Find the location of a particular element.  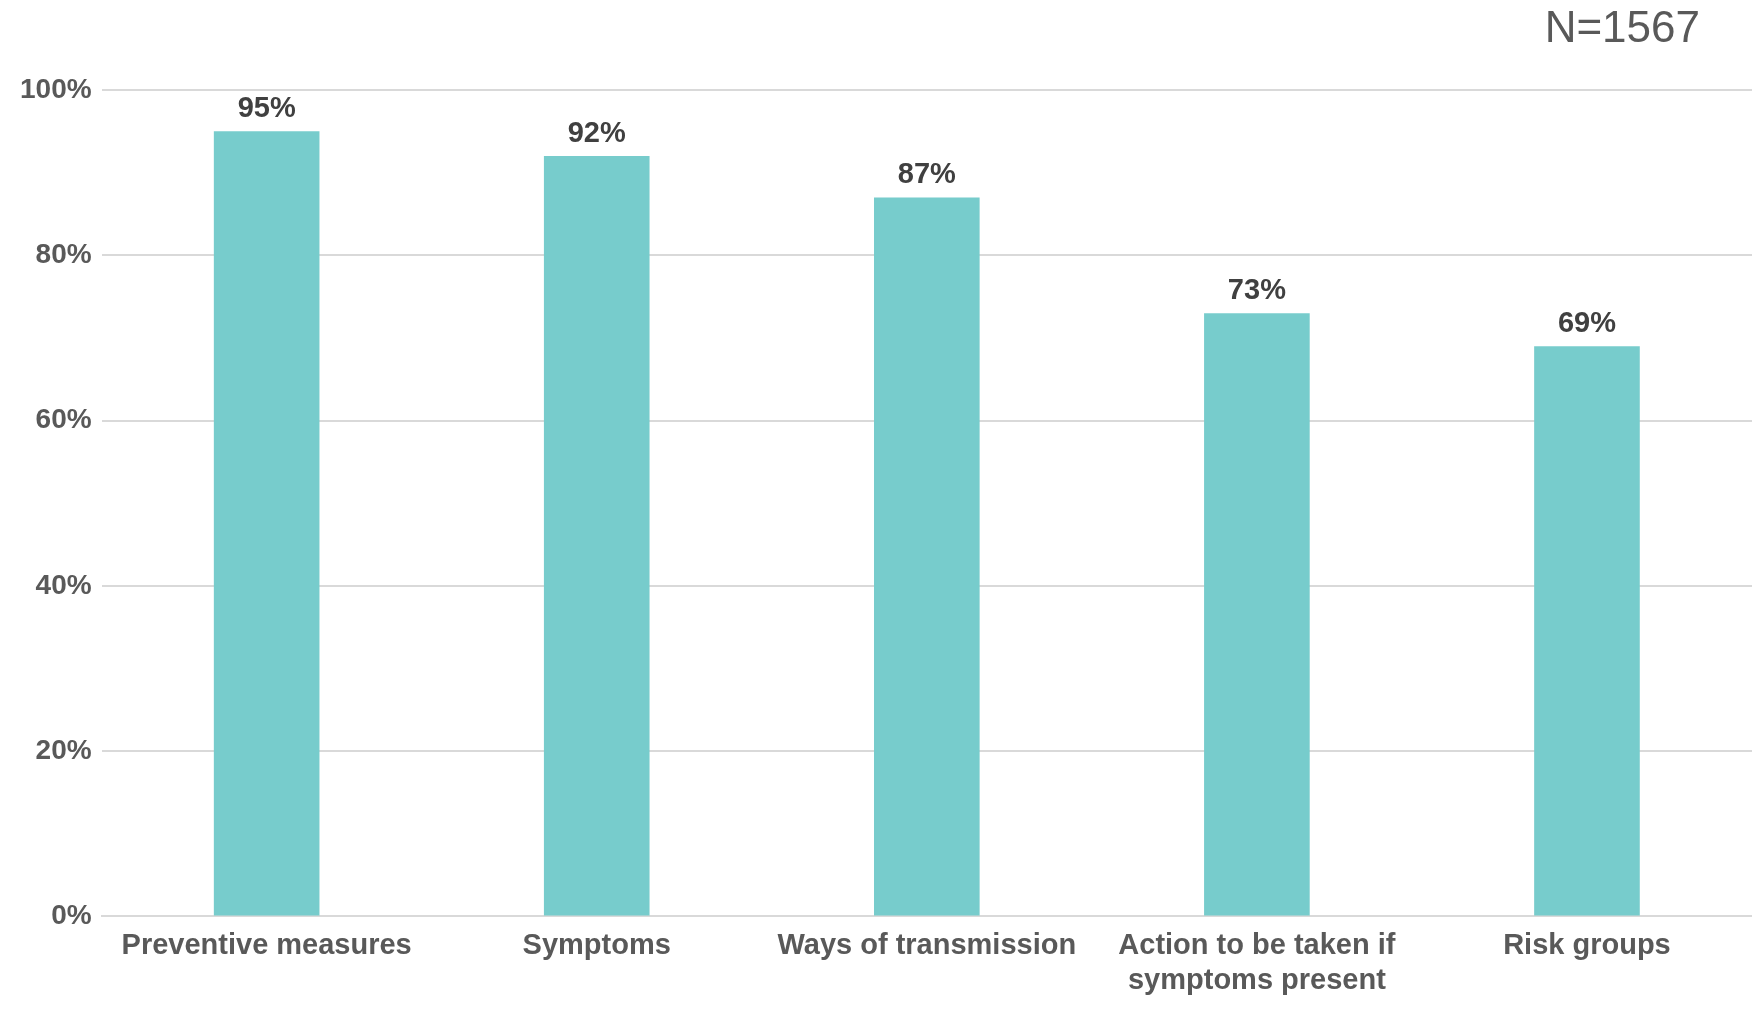

x-tick-label: Preventive measures is located at coordinates (266, 943).